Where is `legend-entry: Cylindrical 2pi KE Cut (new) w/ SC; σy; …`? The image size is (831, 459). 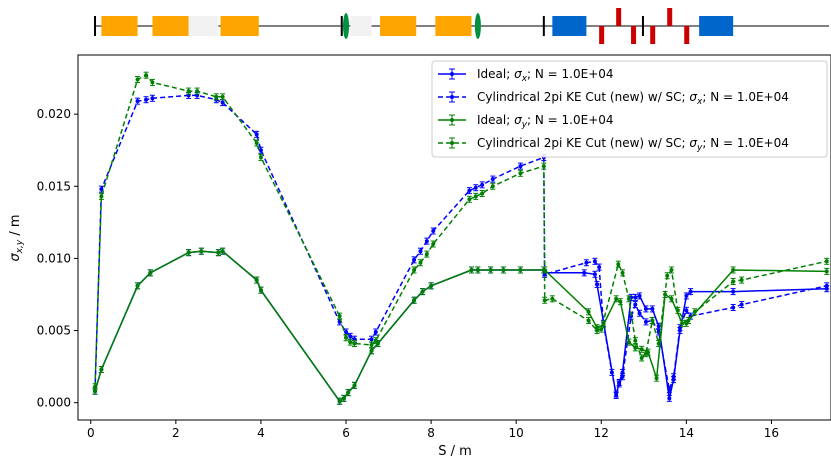
legend-entry: Cylindrical 2pi KE Cut (new) w/ SC; σy; … is located at coordinates (613, 144).